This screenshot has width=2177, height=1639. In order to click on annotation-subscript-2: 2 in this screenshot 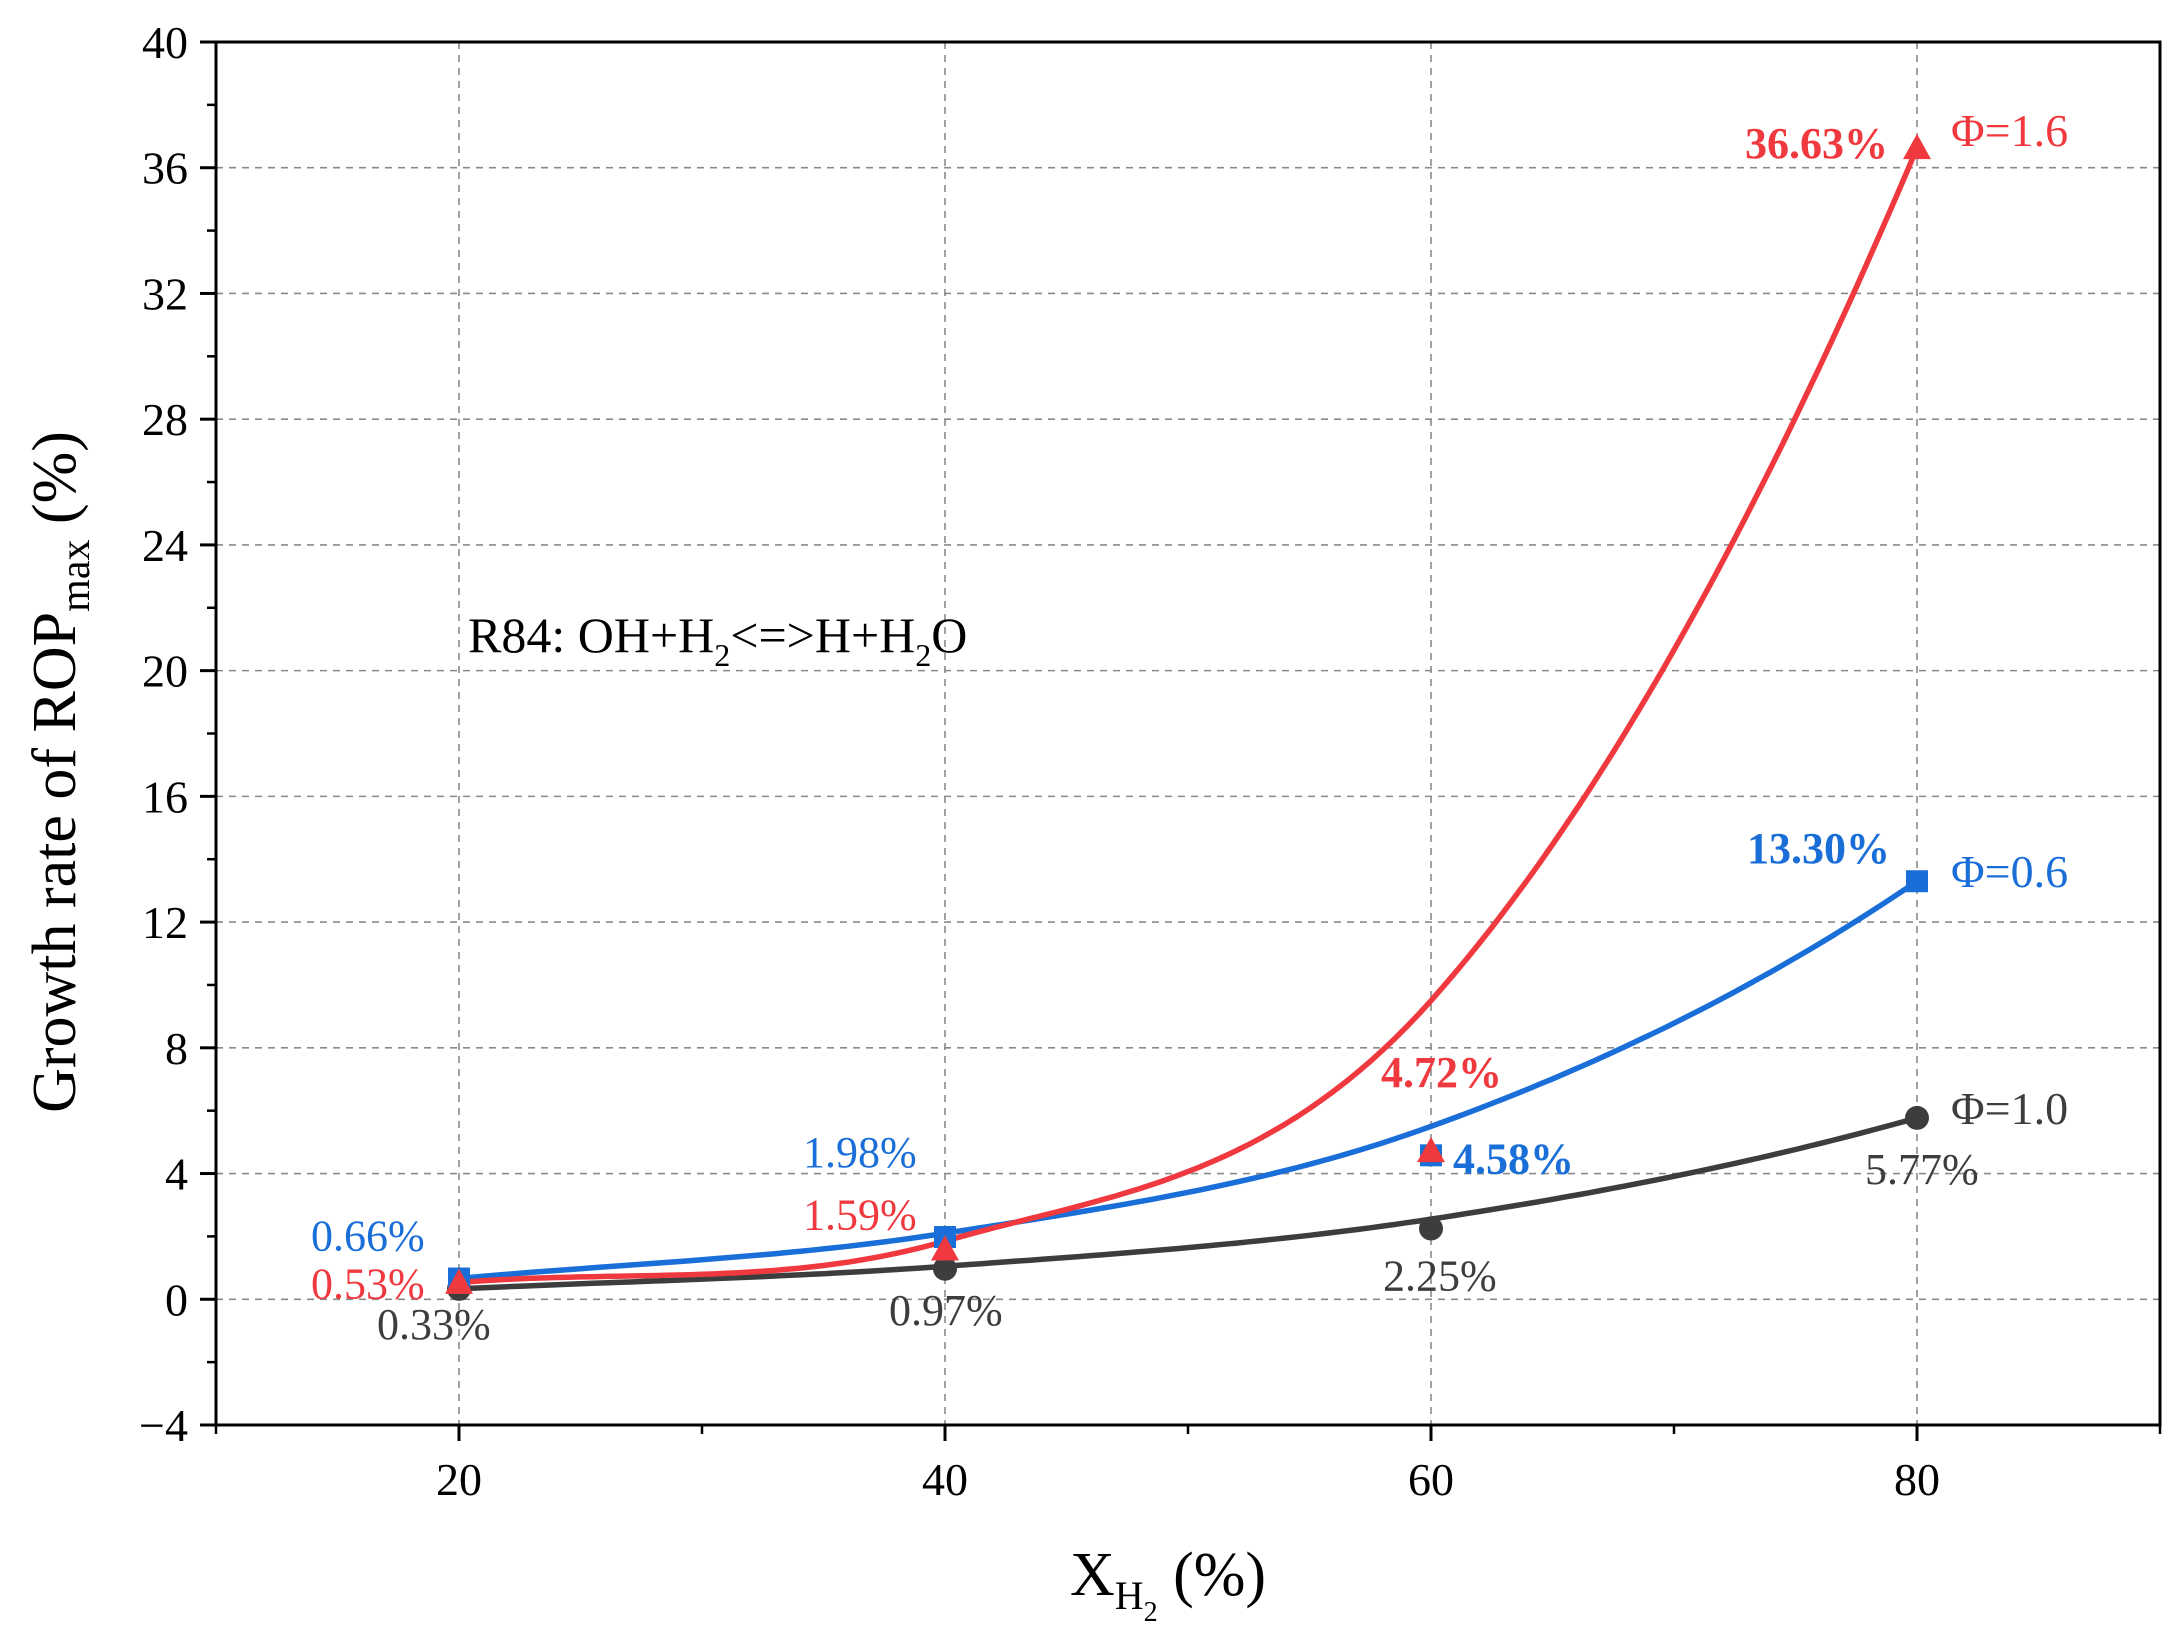, I will do `click(923, 655)`.